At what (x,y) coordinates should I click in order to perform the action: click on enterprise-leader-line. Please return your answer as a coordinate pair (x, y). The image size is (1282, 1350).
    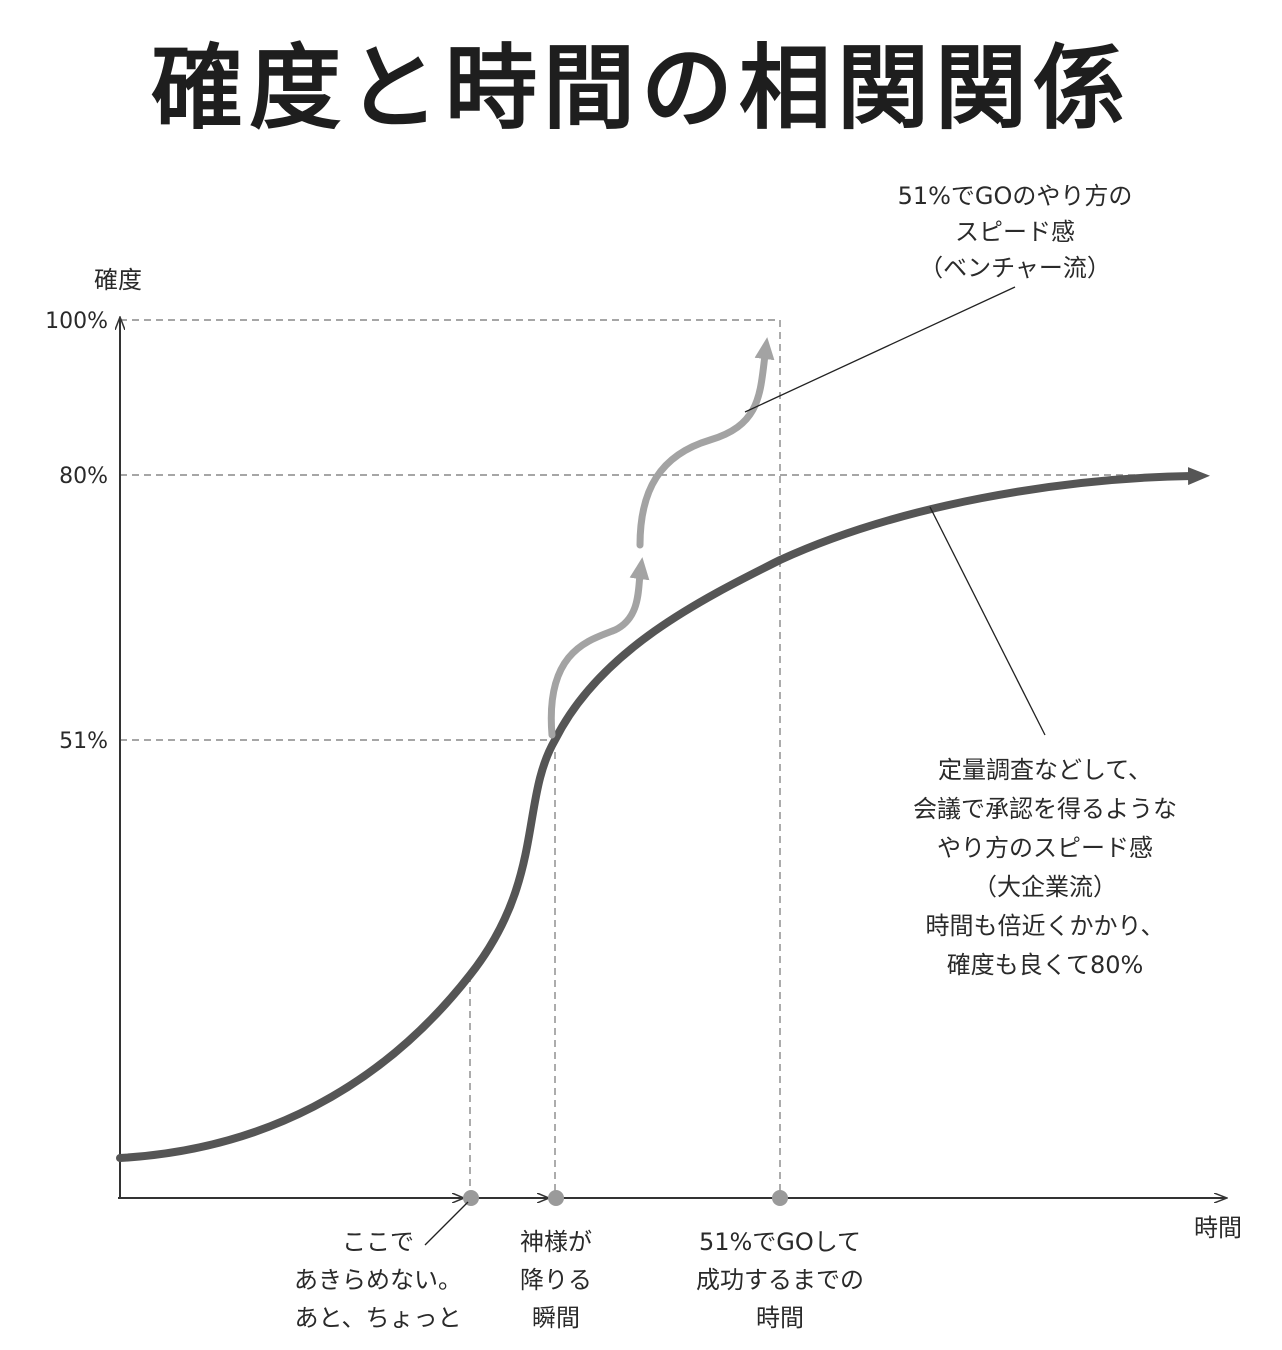
    Looking at the image, I should click on (987, 621).